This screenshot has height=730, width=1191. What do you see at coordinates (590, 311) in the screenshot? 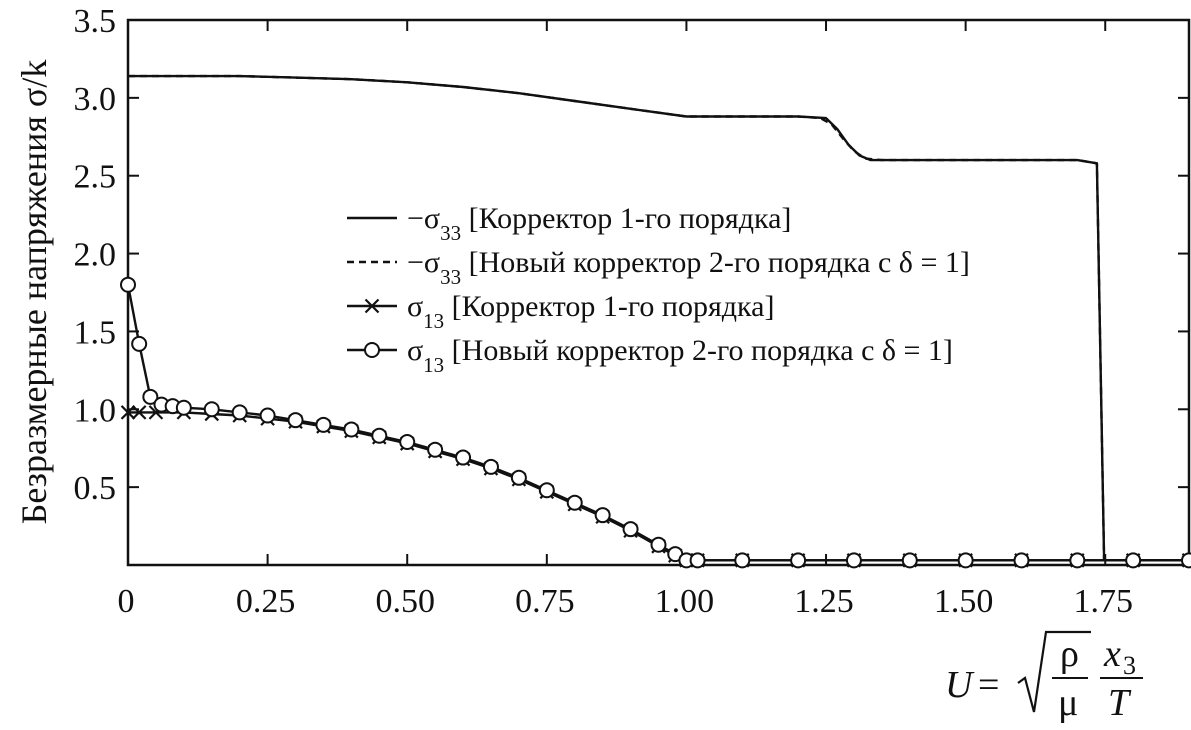
I see `legend-label: σ13 [Корректор 1-го порядка]` at bounding box center [590, 311].